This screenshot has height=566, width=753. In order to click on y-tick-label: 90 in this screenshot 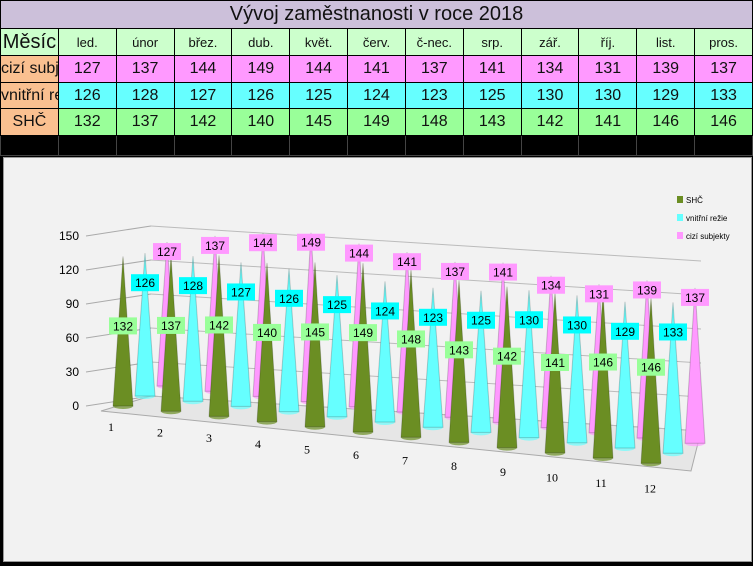, I will do `click(73, 304)`.